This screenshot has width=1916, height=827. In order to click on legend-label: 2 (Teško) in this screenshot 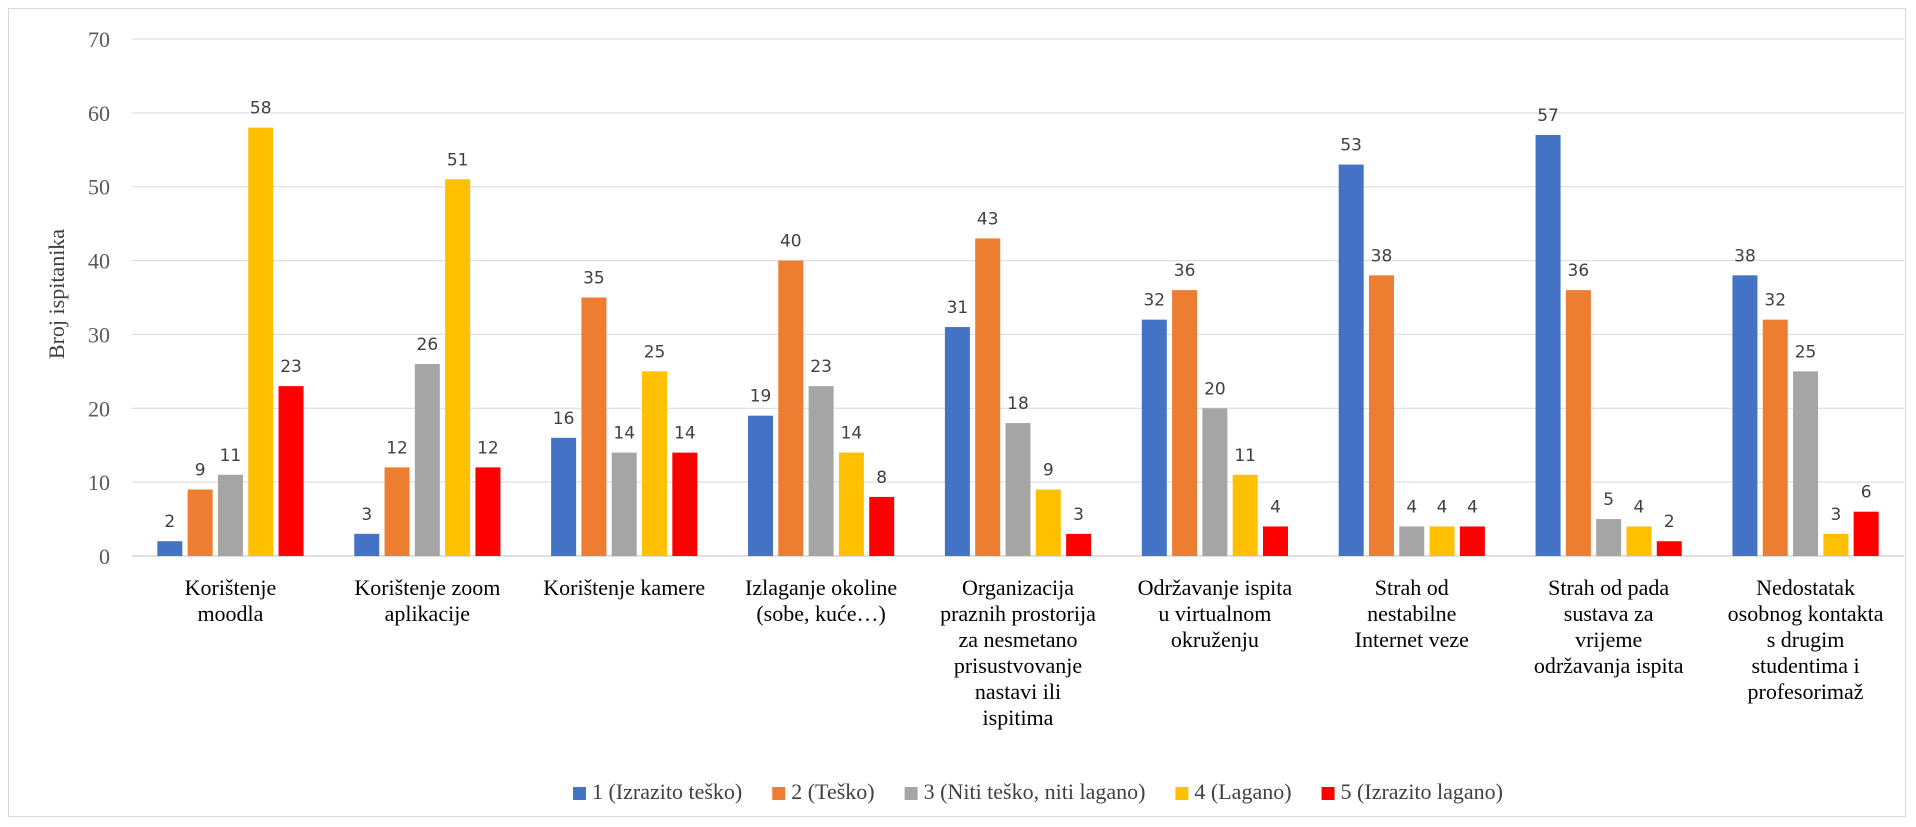, I will do `click(832, 791)`.